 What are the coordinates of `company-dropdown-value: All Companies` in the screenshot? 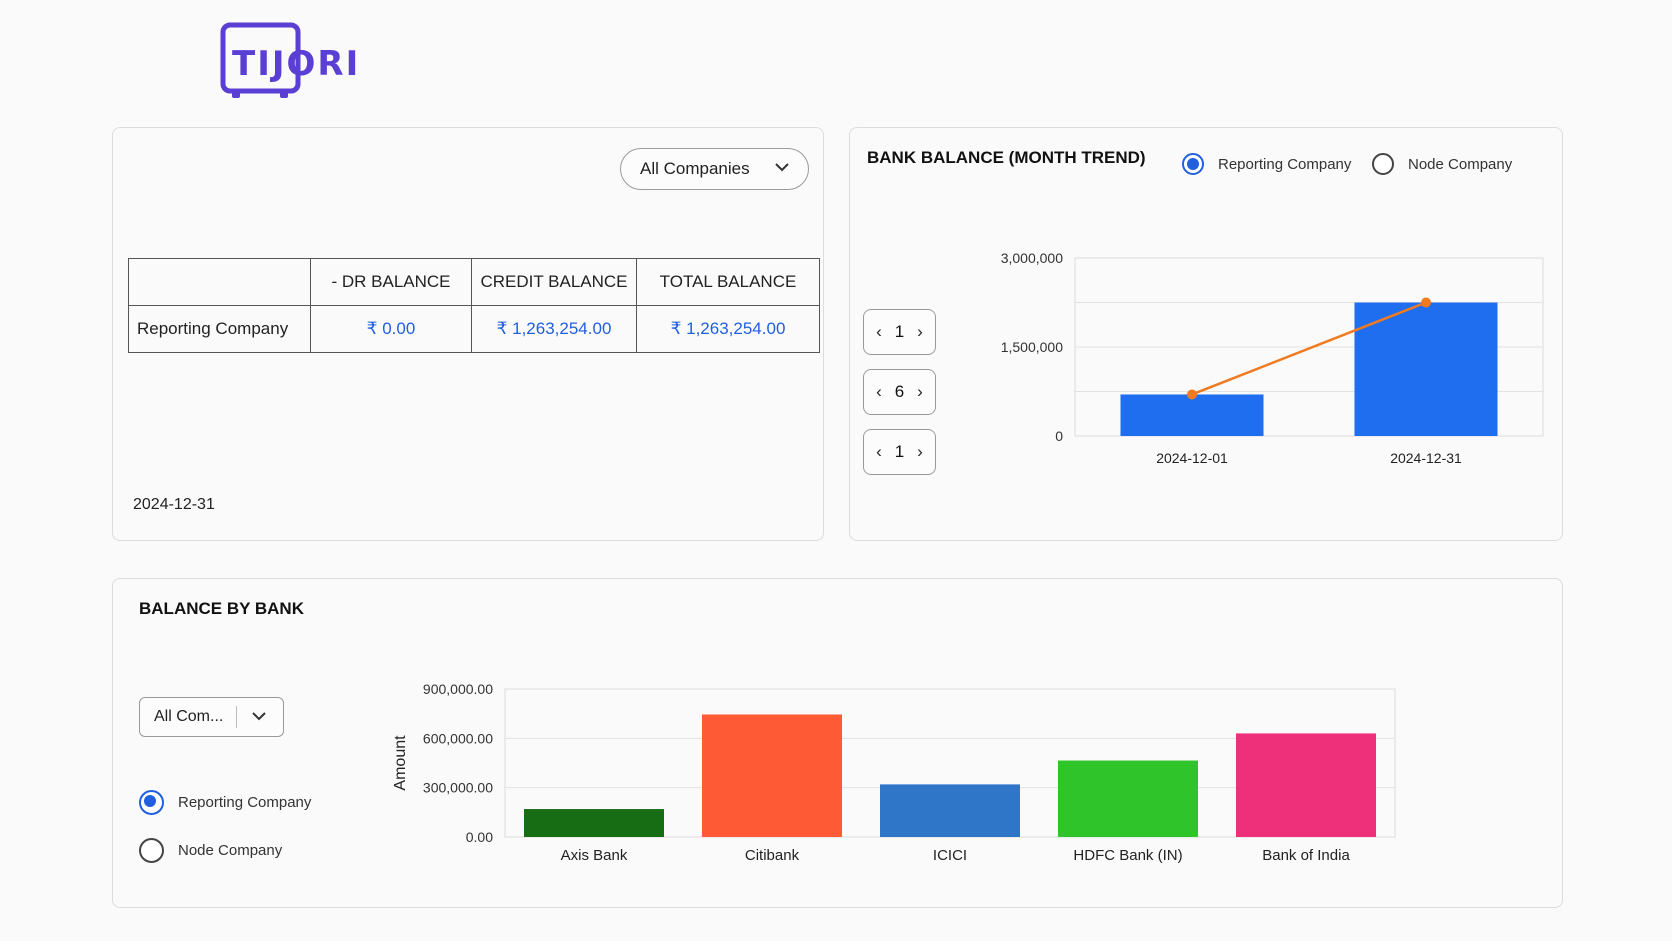 It's located at (695, 168).